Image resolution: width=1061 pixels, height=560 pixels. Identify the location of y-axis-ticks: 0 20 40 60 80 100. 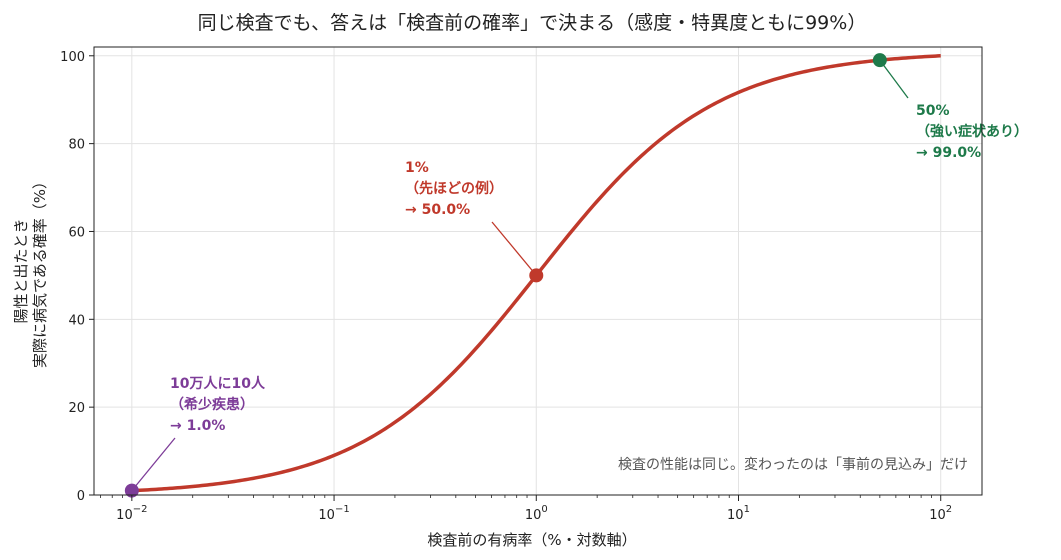
(77, 277).